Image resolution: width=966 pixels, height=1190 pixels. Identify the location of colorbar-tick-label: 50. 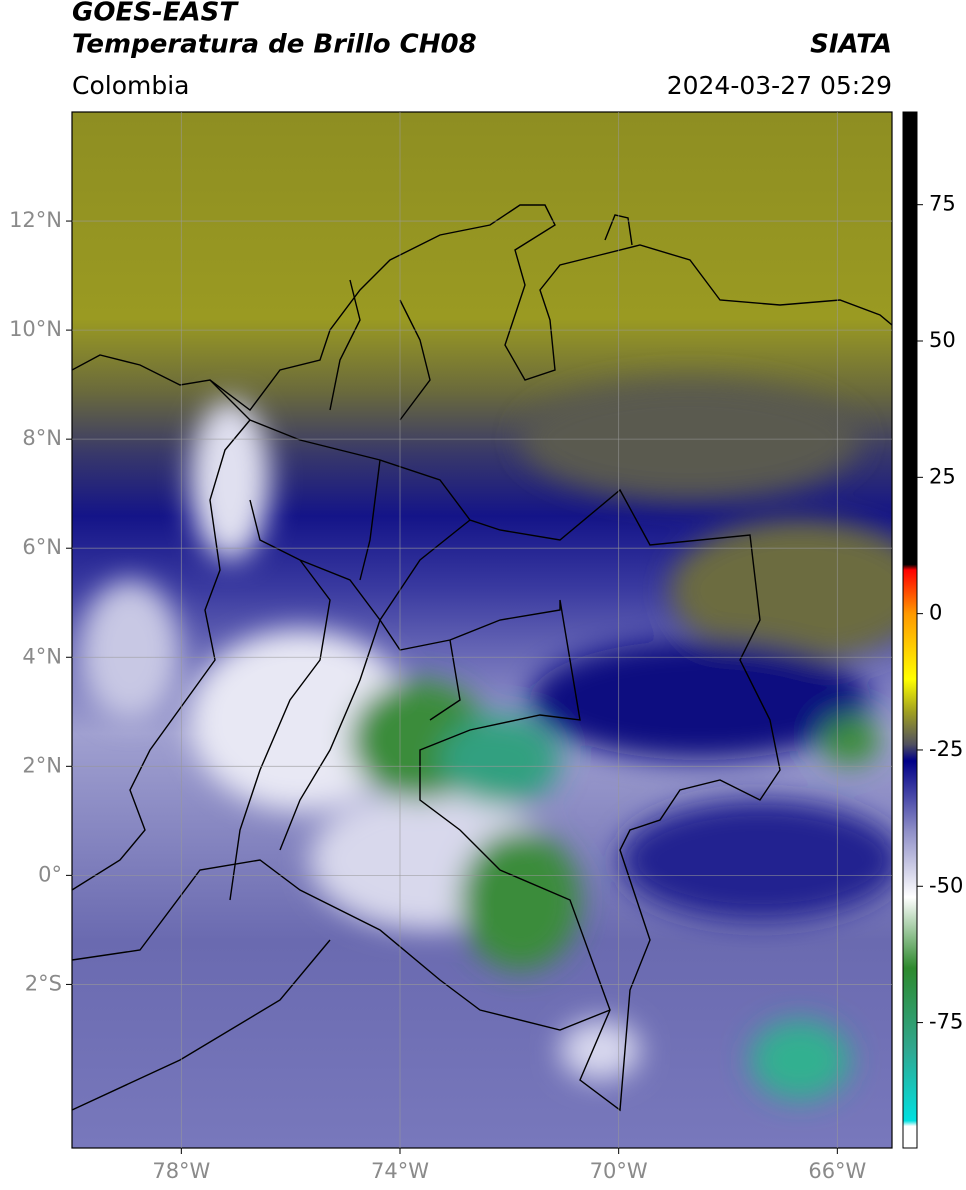
(942, 340).